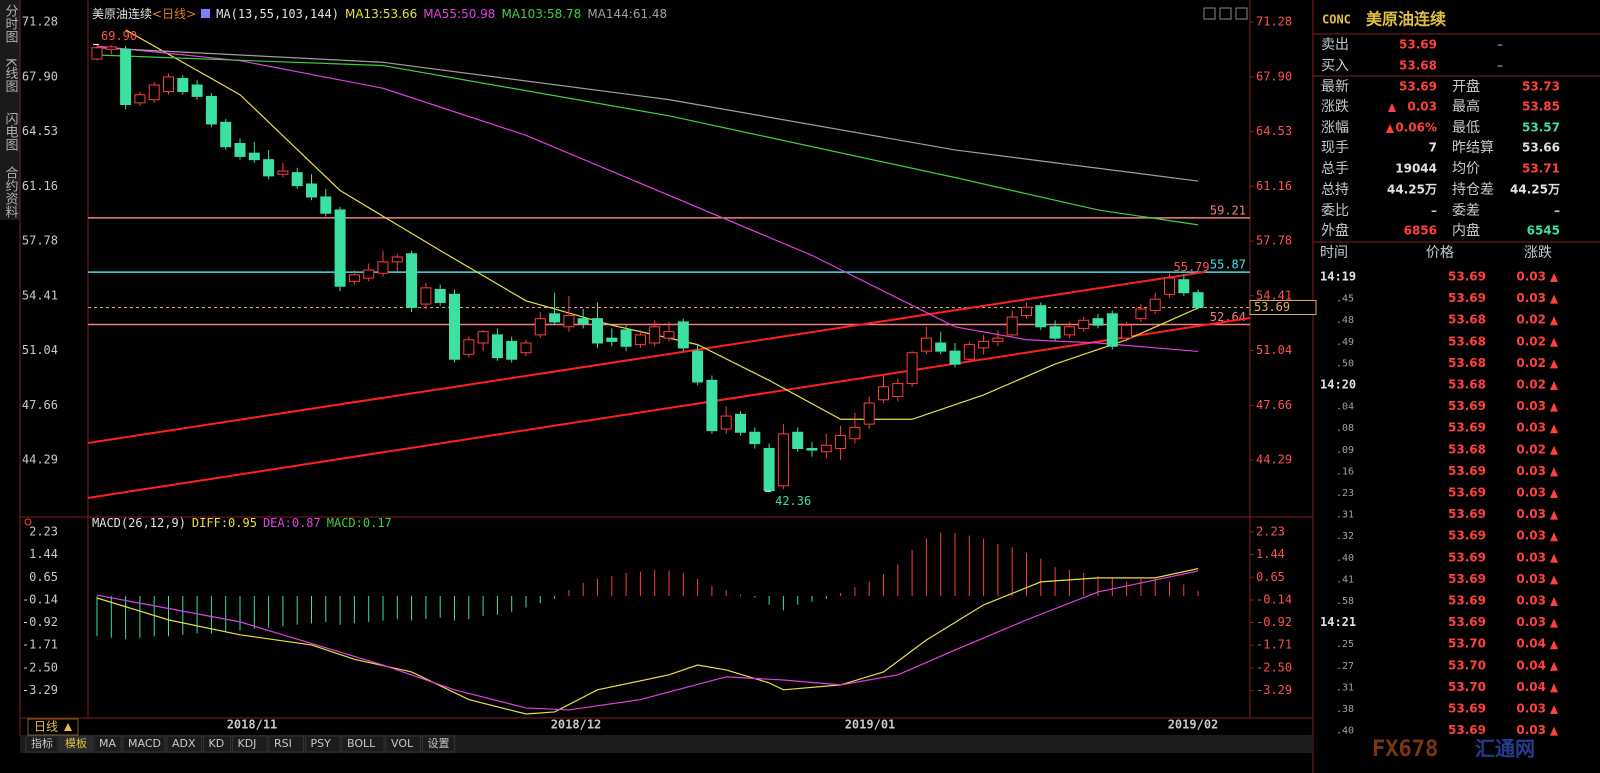  I want to click on tab-label: PSY, so click(321, 743).